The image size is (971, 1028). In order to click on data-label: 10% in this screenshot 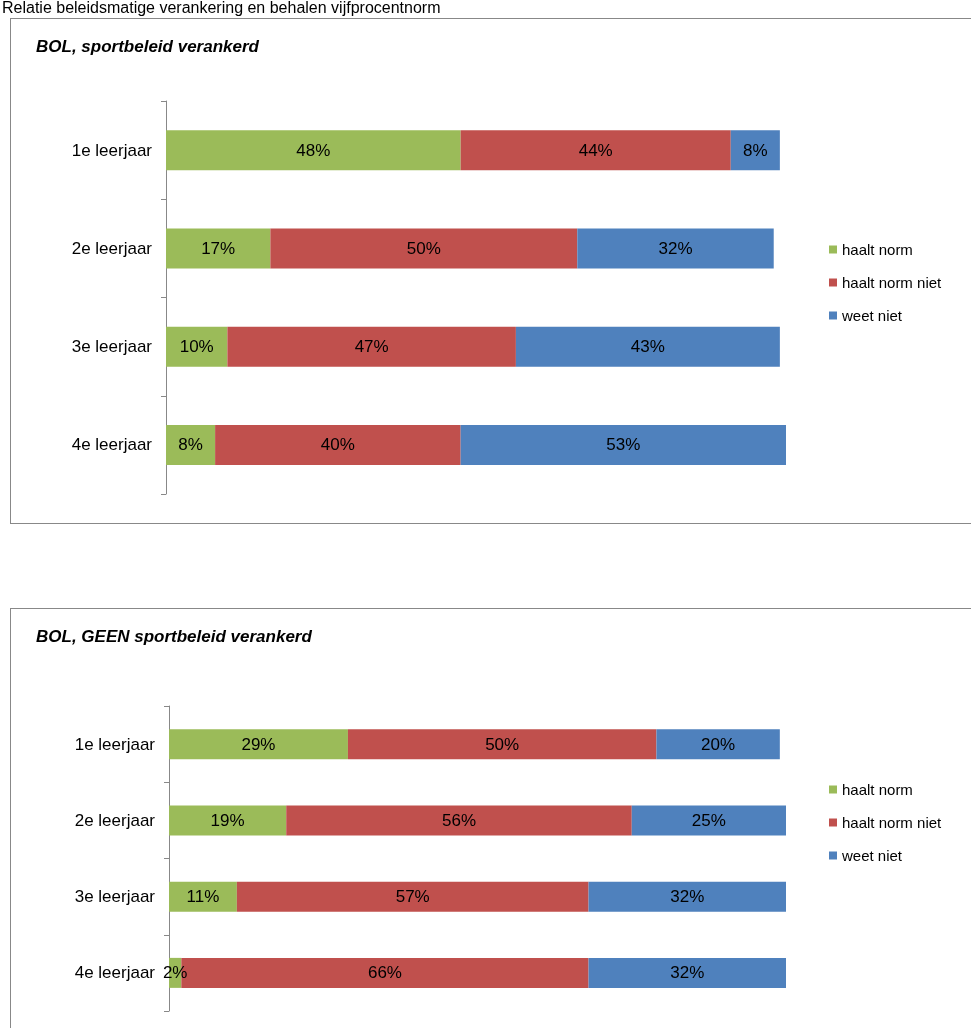, I will do `click(196, 347)`.